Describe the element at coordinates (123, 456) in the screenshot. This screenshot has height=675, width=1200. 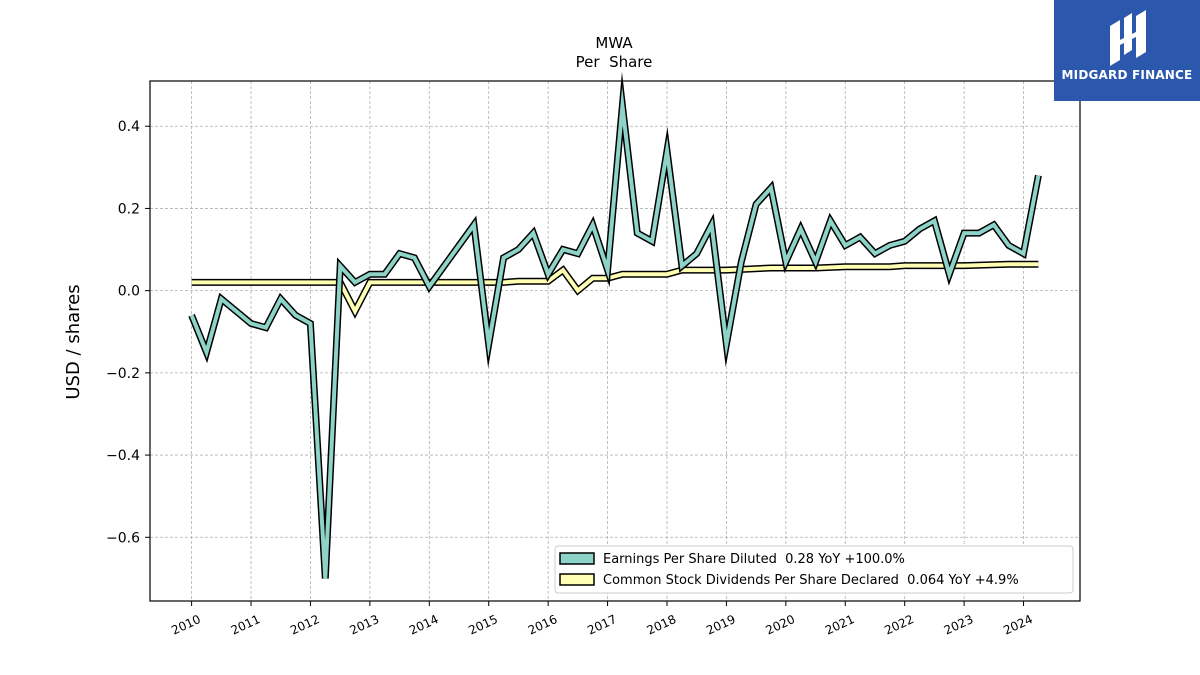
I see `y-tick-label: −0.4` at that location.